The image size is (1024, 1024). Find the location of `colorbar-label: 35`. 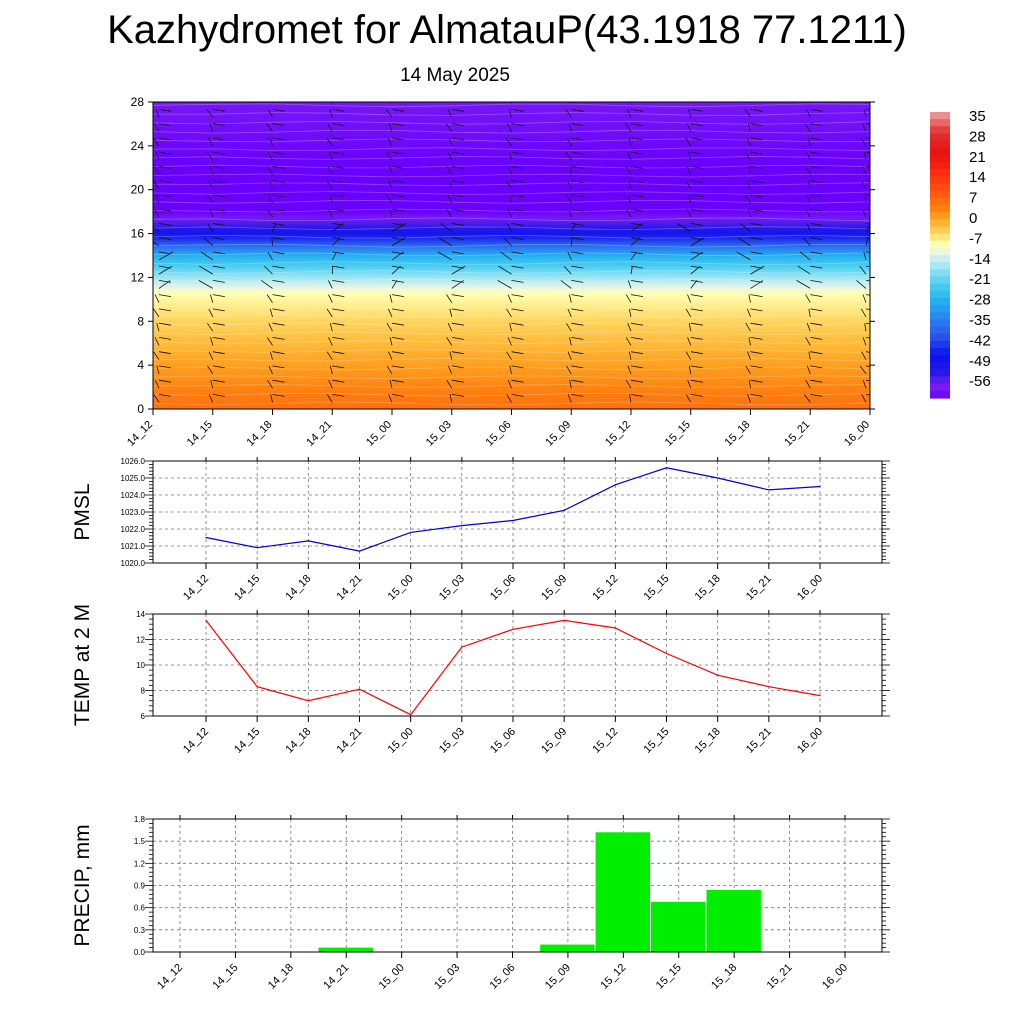

colorbar-label: 35 is located at coordinates (977, 116).